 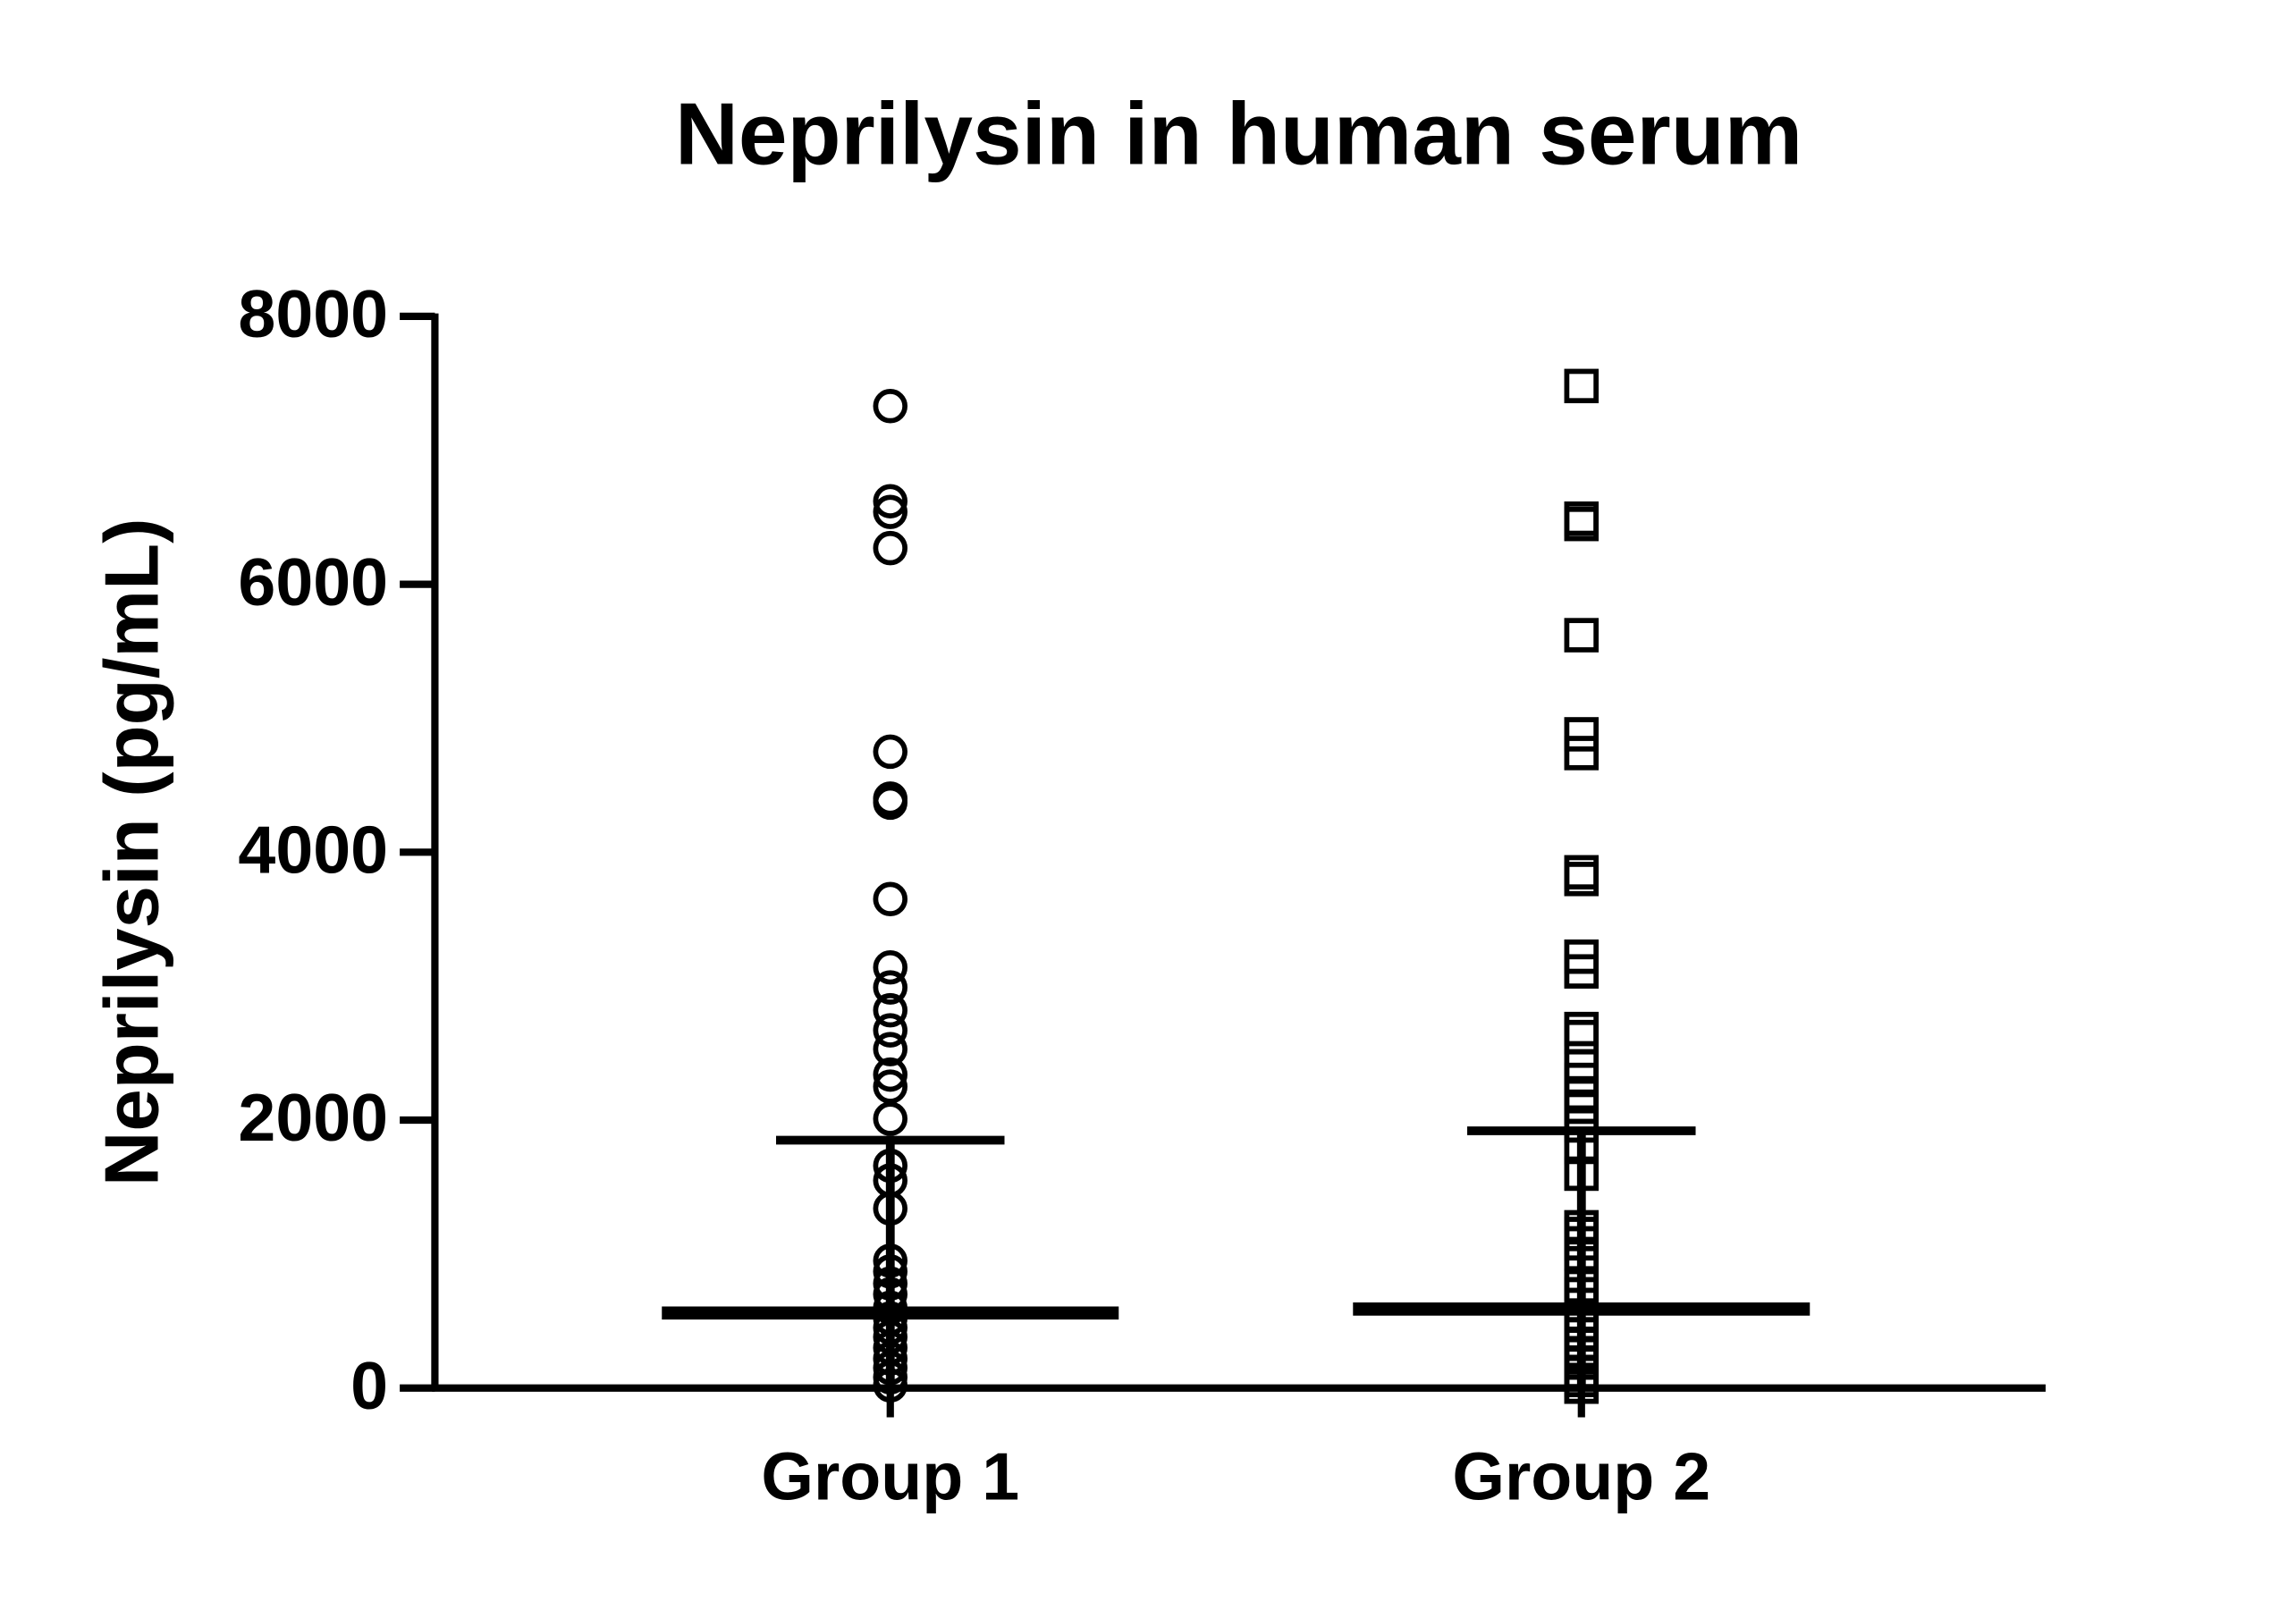 What do you see at coordinates (313, 849) in the screenshot?
I see `y-tick-label: 4000` at bounding box center [313, 849].